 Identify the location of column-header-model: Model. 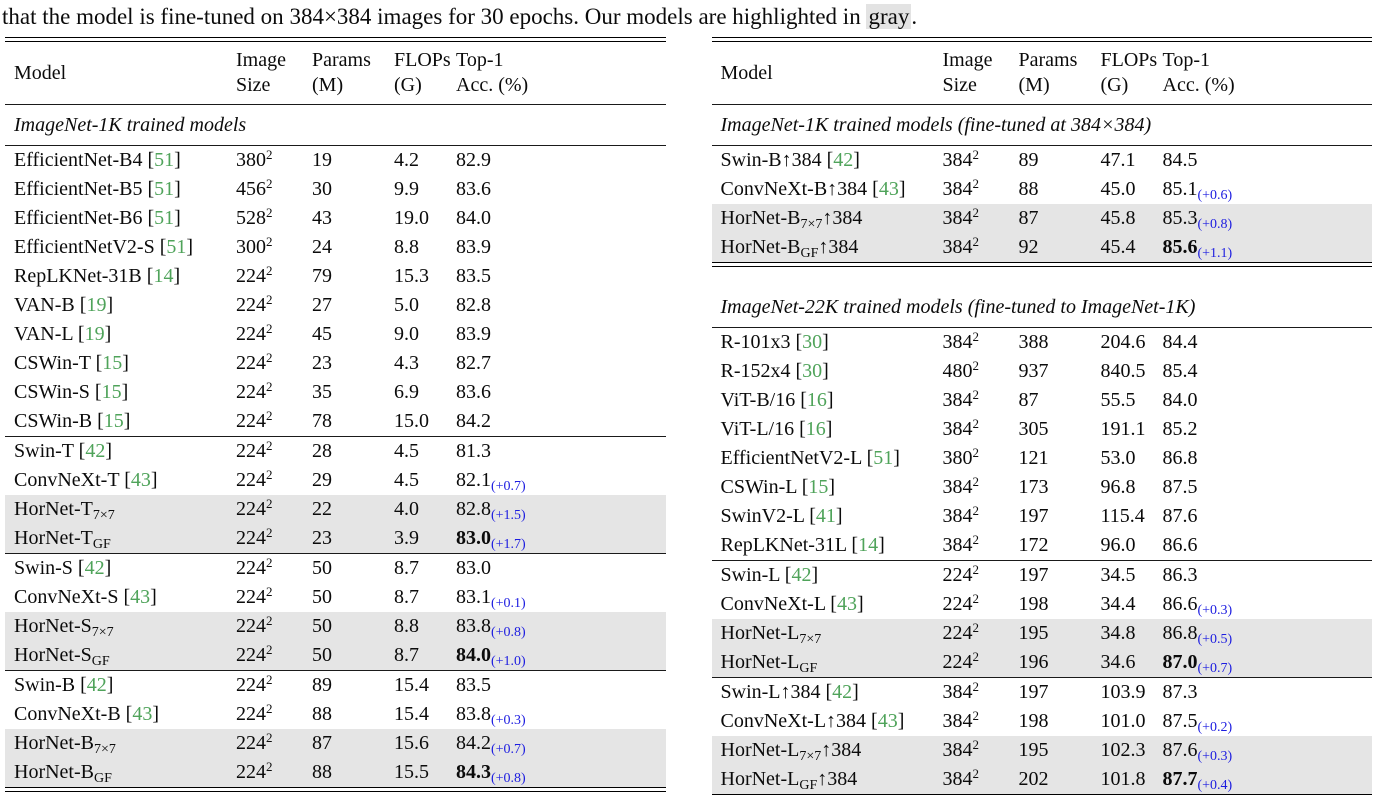
(832, 73).